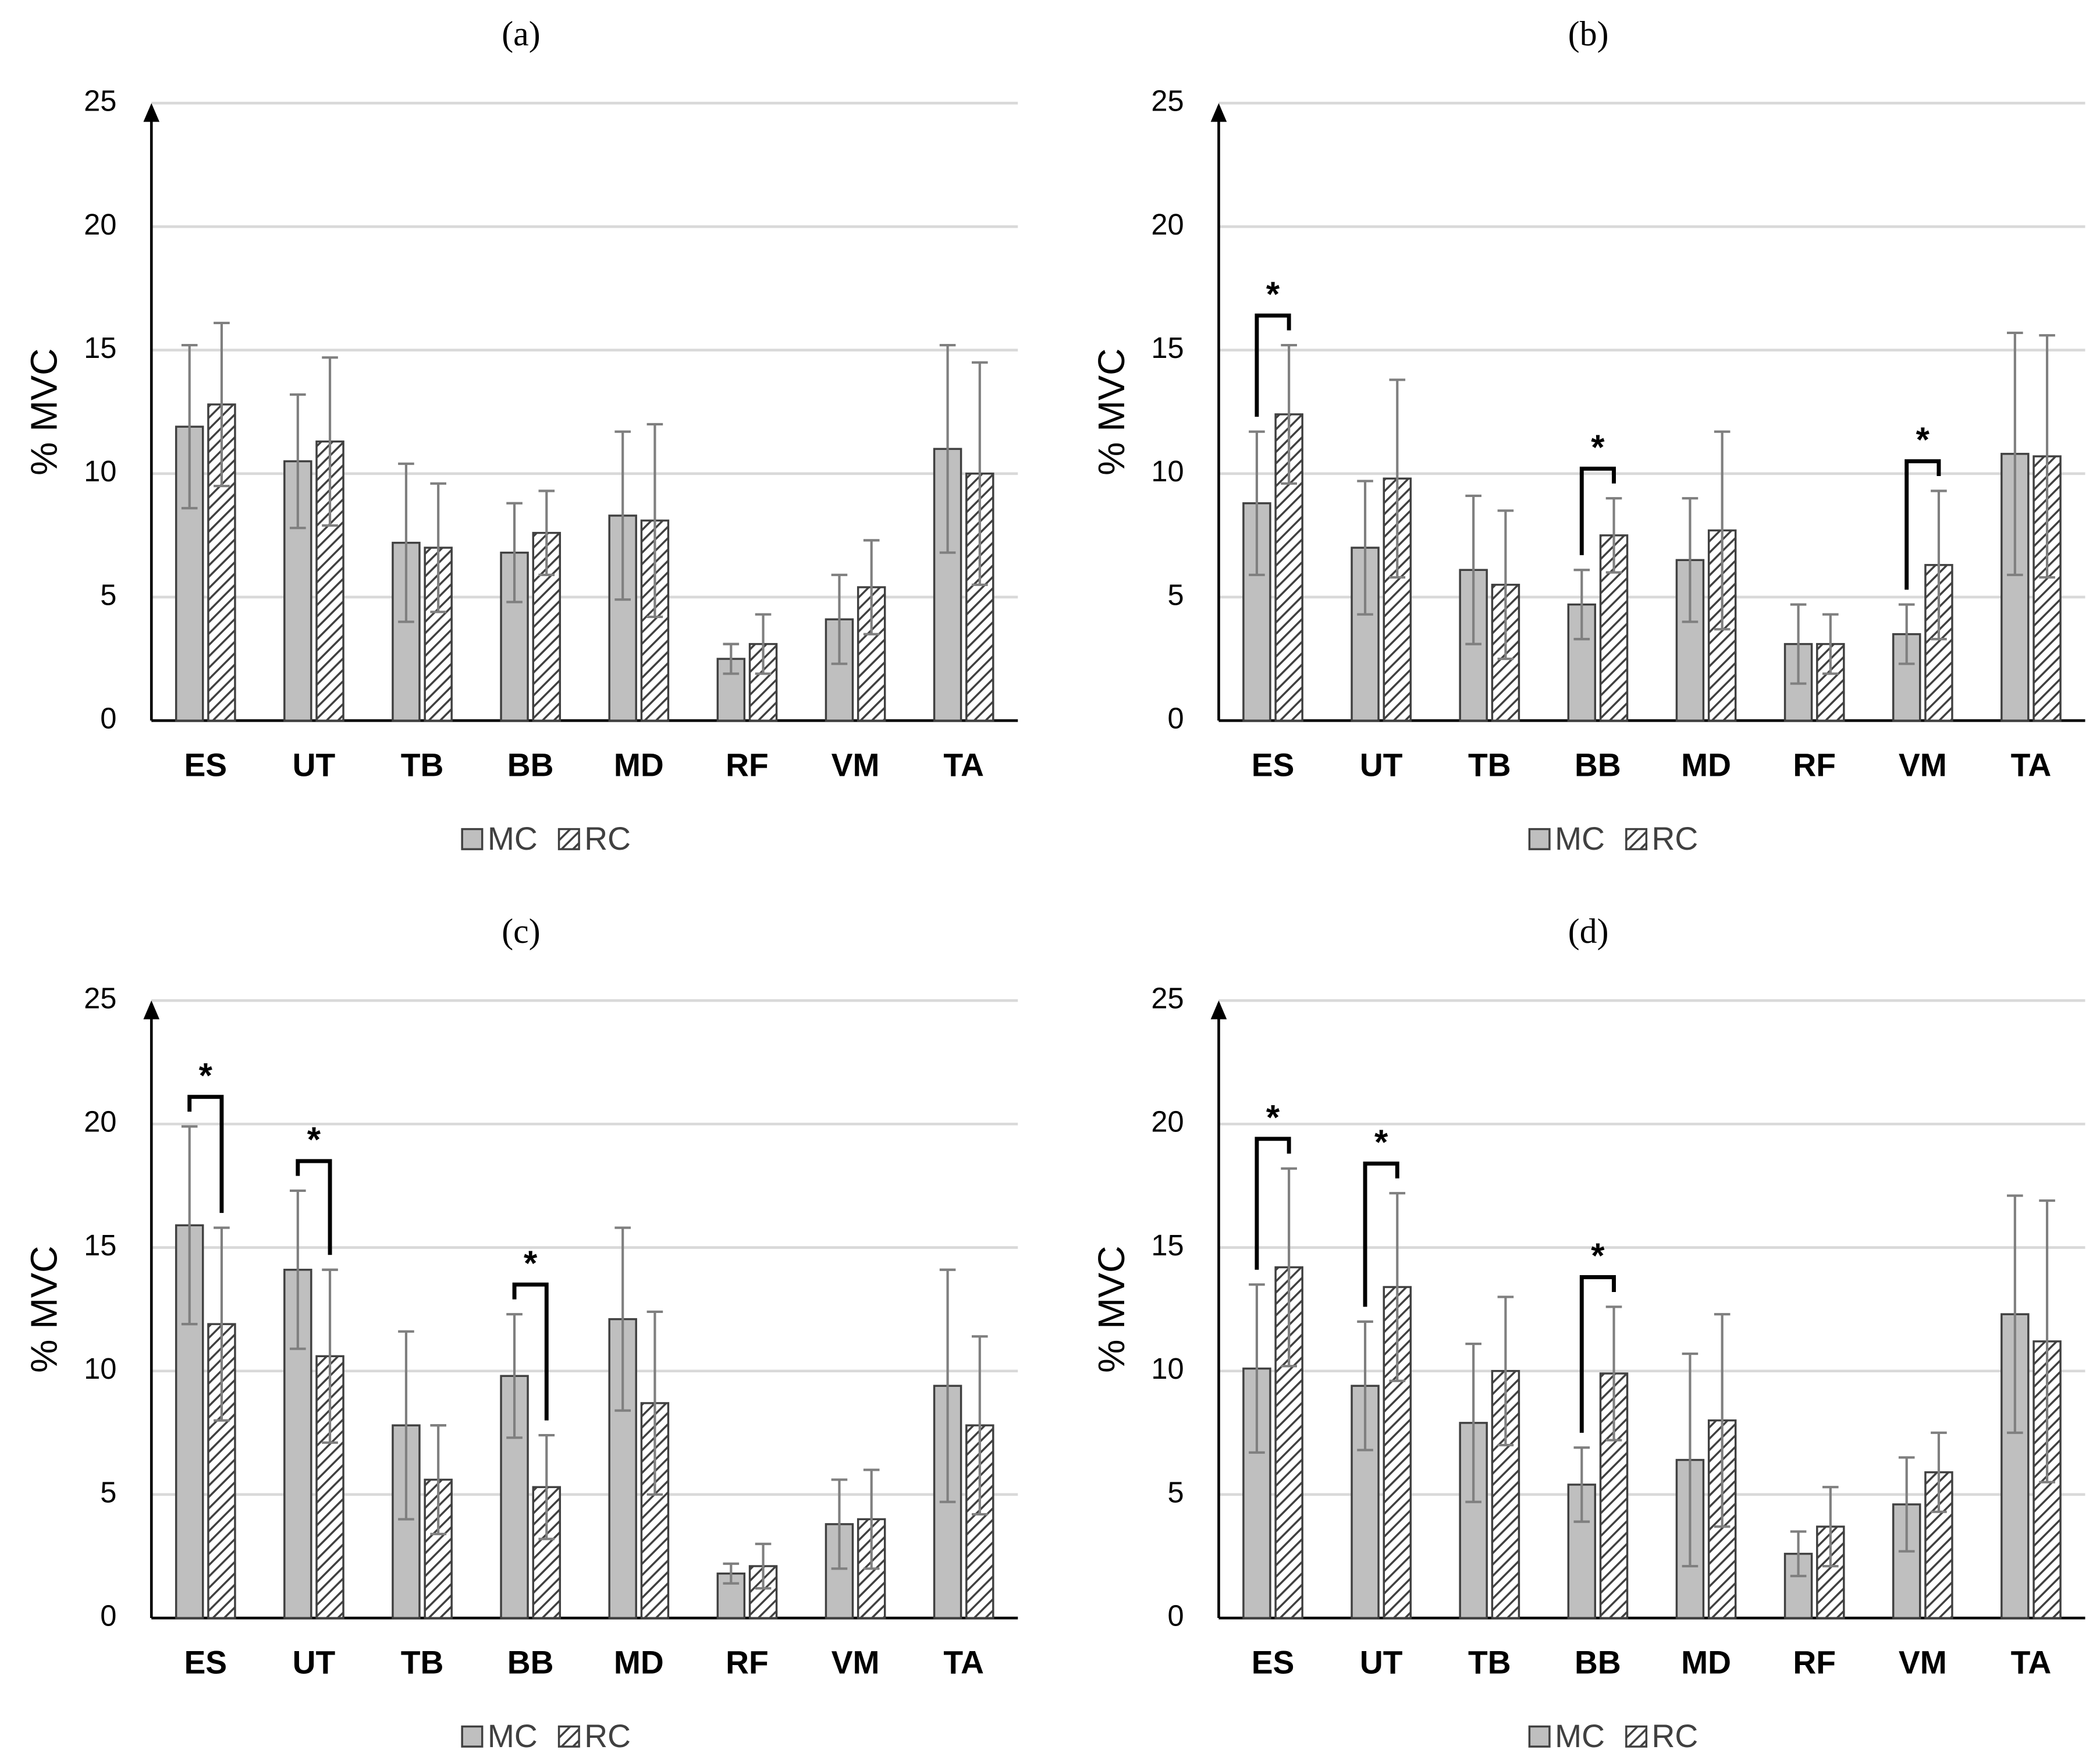 The height and width of the screenshot is (1764, 2100). Describe the element at coordinates (513, 1736) in the screenshot. I see `legend-label: MC` at that location.